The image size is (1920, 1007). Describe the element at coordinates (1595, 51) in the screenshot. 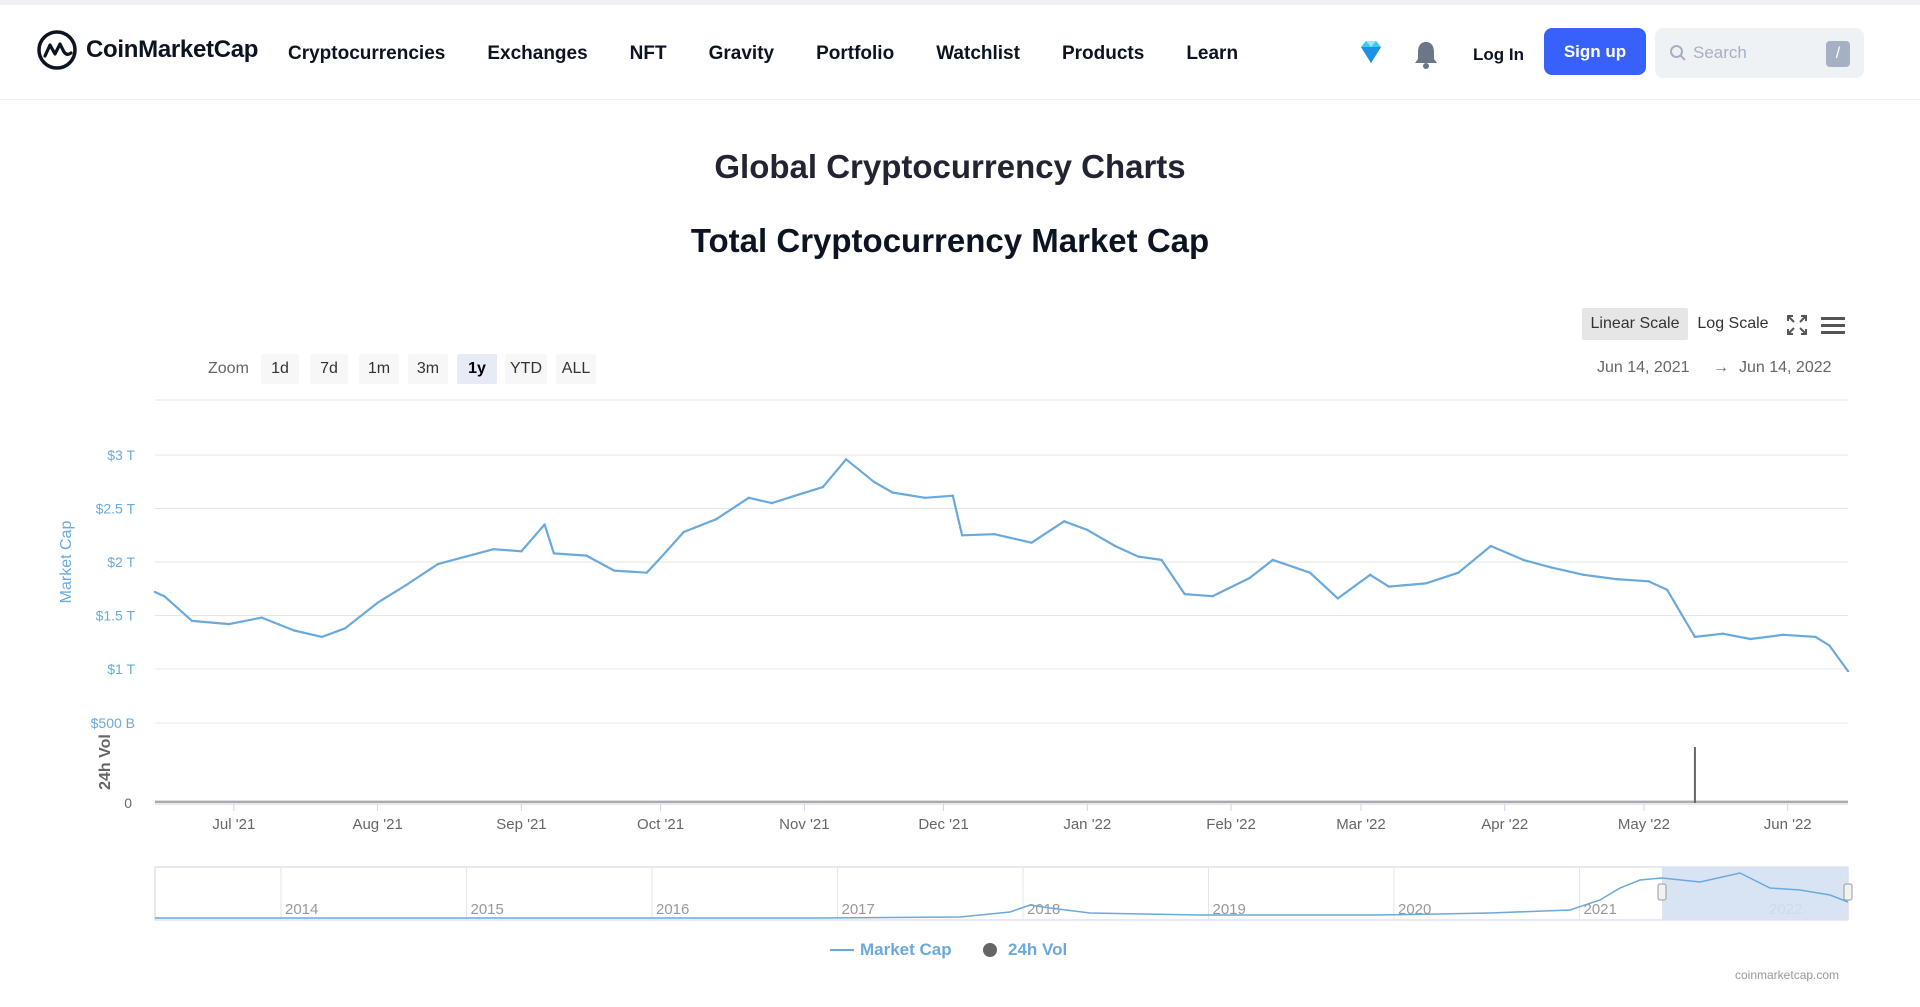

I see `signup-button: Sign up` at that location.